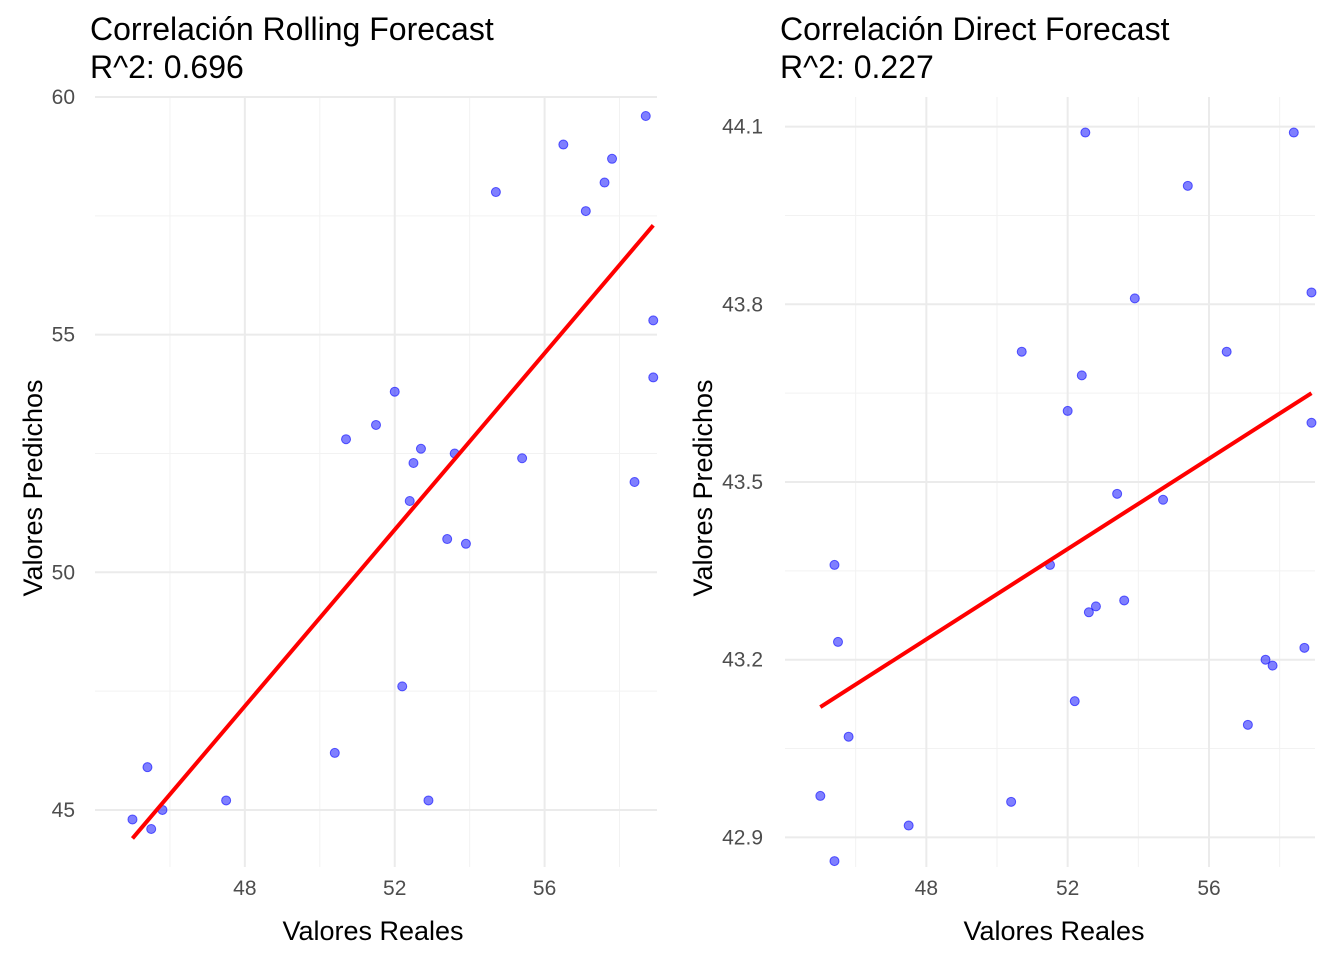 This screenshot has height=960, width=1344. What do you see at coordinates (742, 127) in the screenshot?
I see `direct-y-tick-label: 44.1` at bounding box center [742, 127].